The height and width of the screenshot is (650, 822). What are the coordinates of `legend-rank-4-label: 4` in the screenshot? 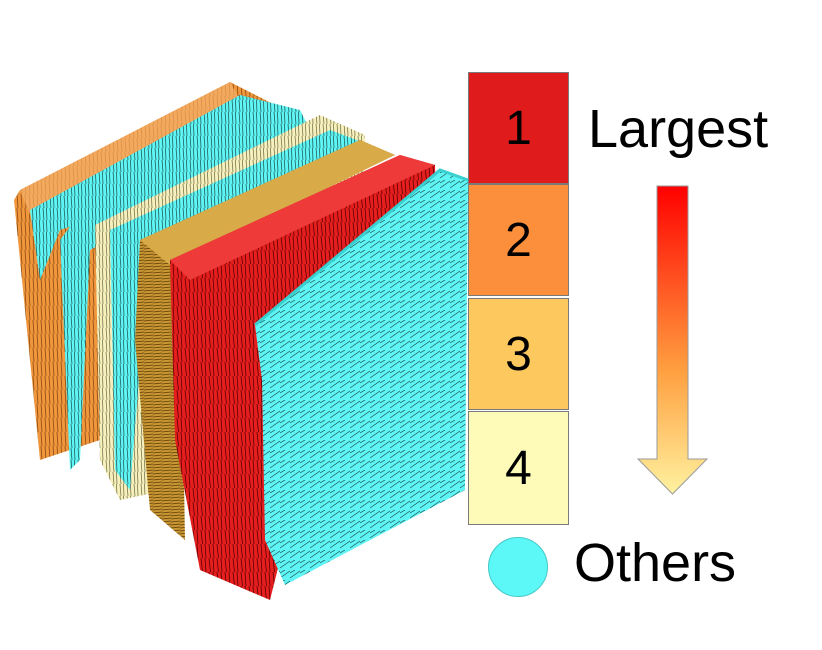 It's located at (518, 468).